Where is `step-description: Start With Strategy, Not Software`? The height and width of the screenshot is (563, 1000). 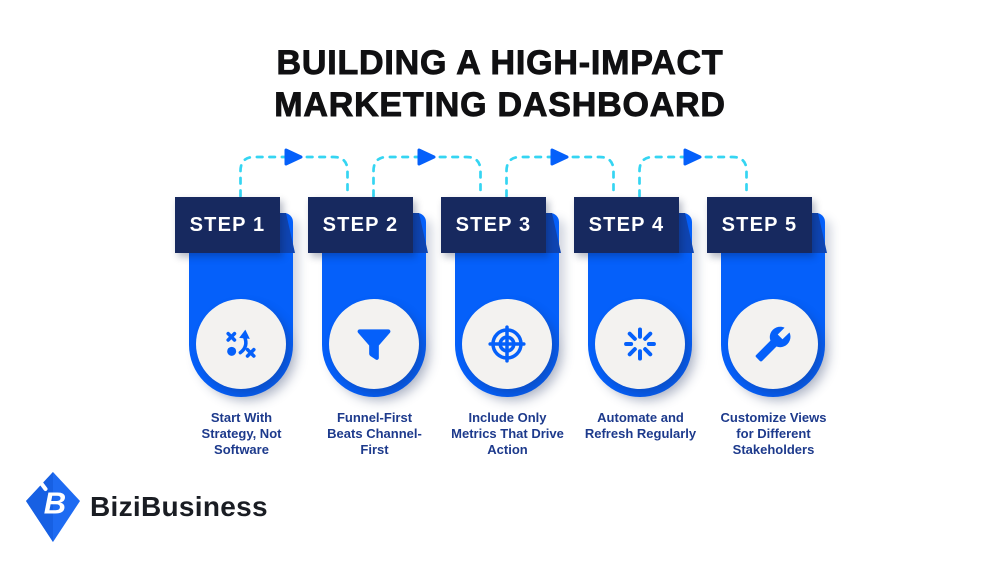
step-description: Start With Strategy, Not Software is located at coordinates (241, 433).